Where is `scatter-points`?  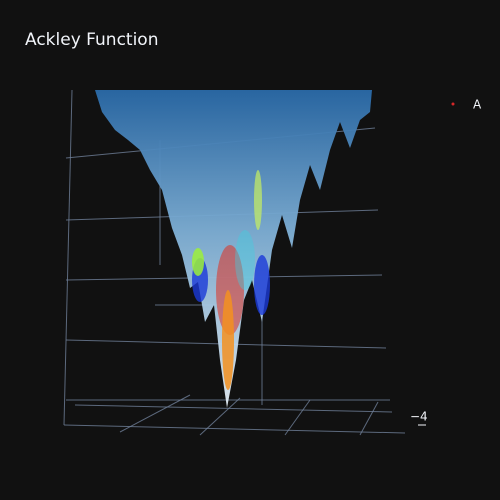
scatter-points is located at coordinates (231, 280).